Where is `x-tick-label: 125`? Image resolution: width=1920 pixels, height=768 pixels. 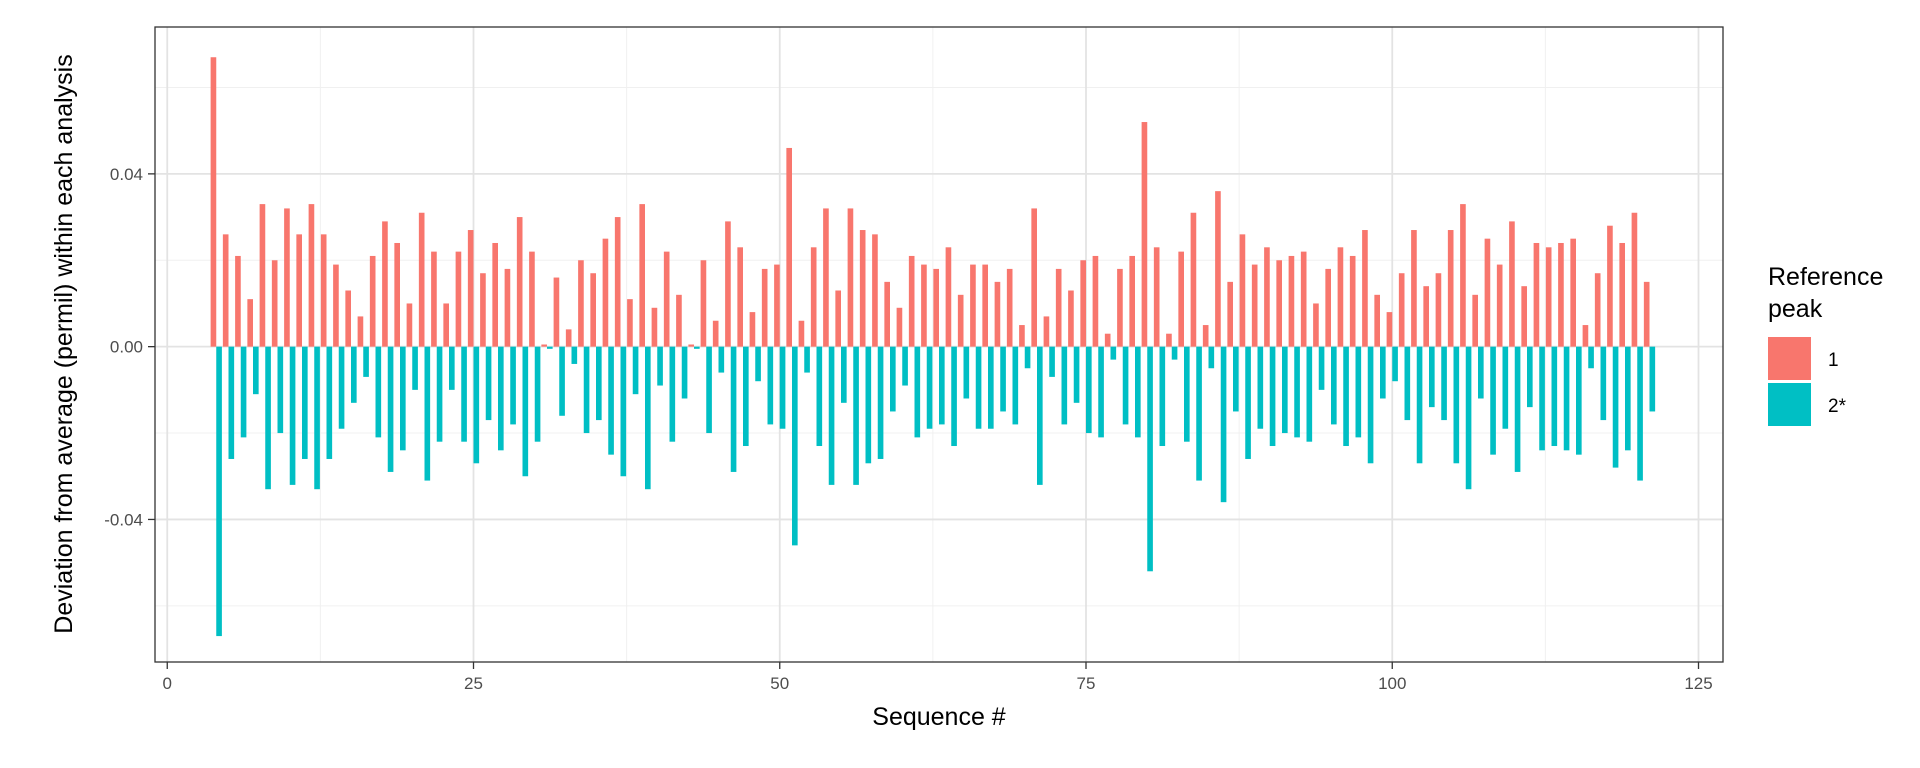
x-tick-label: 125 is located at coordinates (1698, 683).